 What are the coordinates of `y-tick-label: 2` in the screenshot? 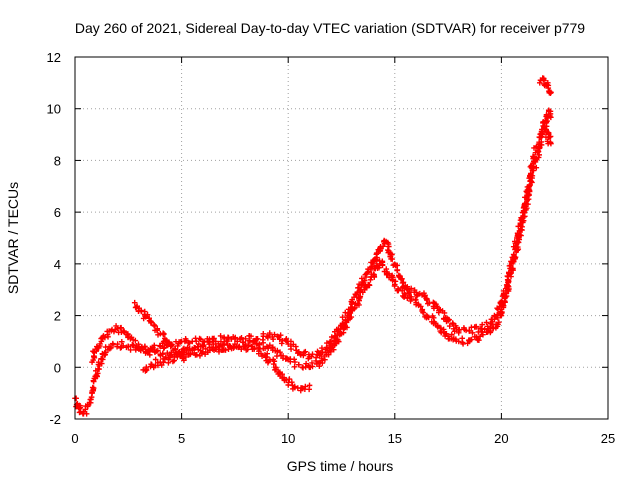 It's located at (57, 316).